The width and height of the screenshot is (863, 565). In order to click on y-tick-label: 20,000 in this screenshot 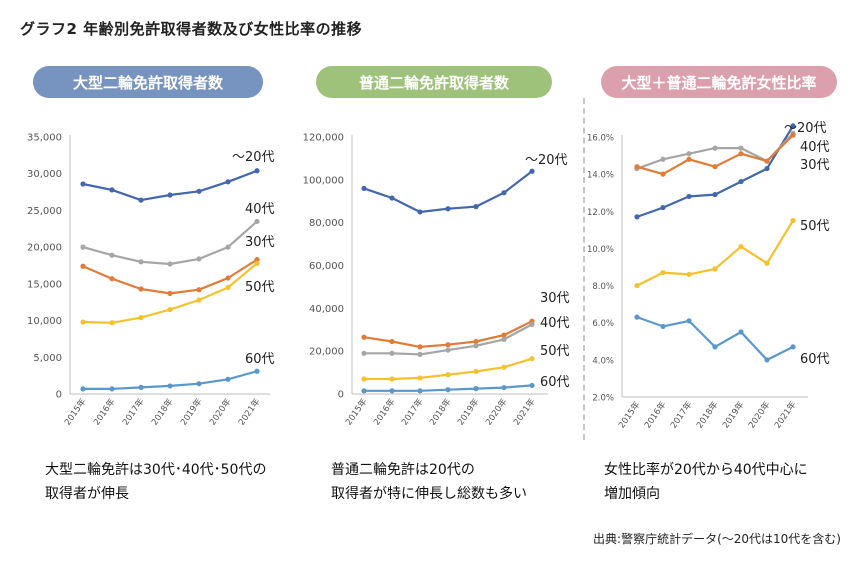, I will do `click(326, 352)`.